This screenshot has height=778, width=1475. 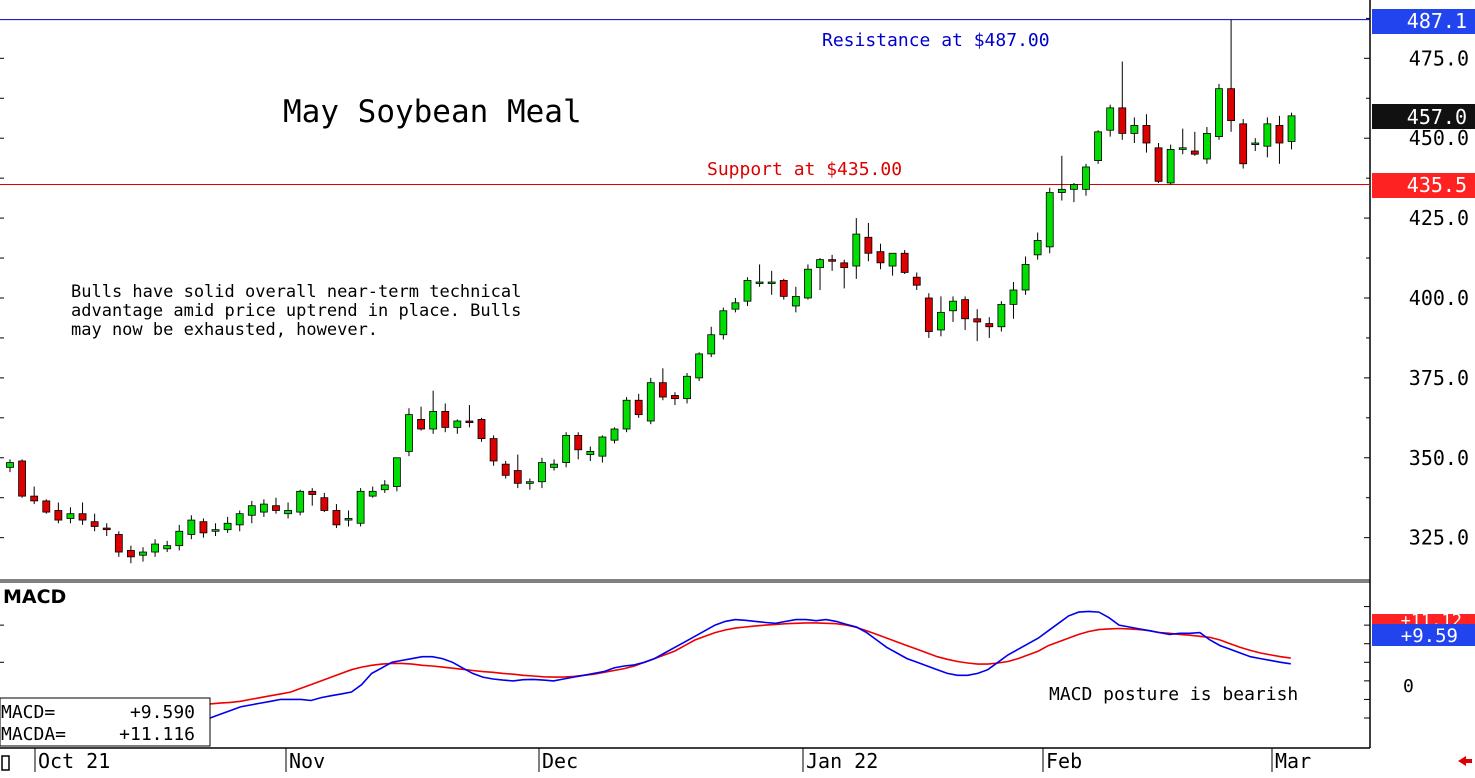 I want to click on last-price-tag: 457.0, so click(x=1423, y=116).